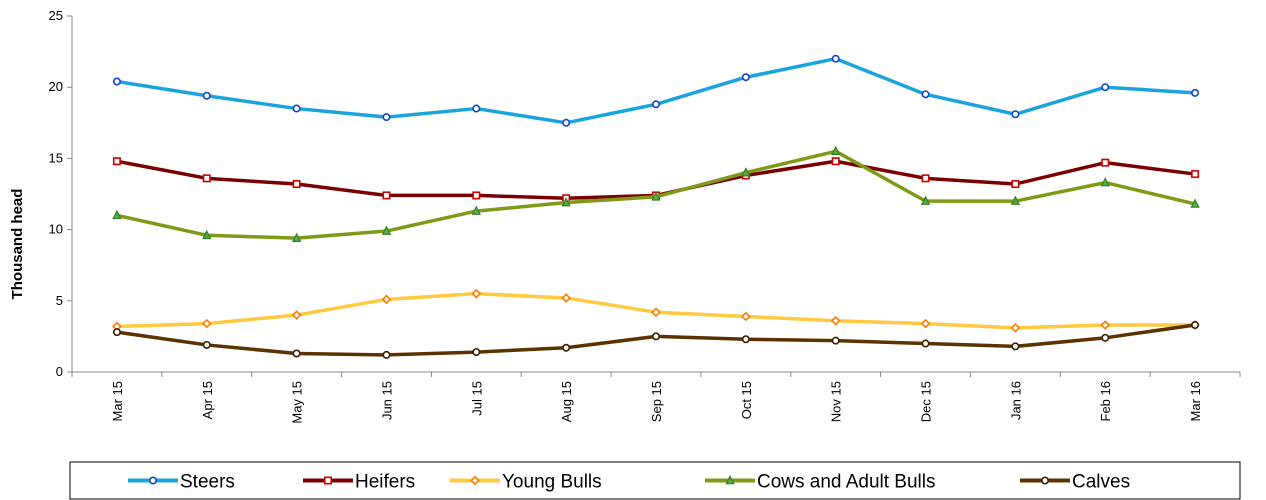  I want to click on legend-item: Calves, so click(1075, 482).